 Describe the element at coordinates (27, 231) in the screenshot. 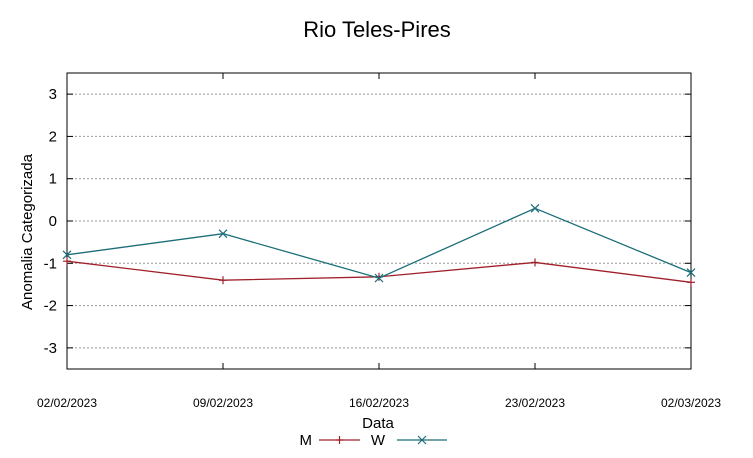

I see `y-axis-label: Anomalia Categorizada` at that location.